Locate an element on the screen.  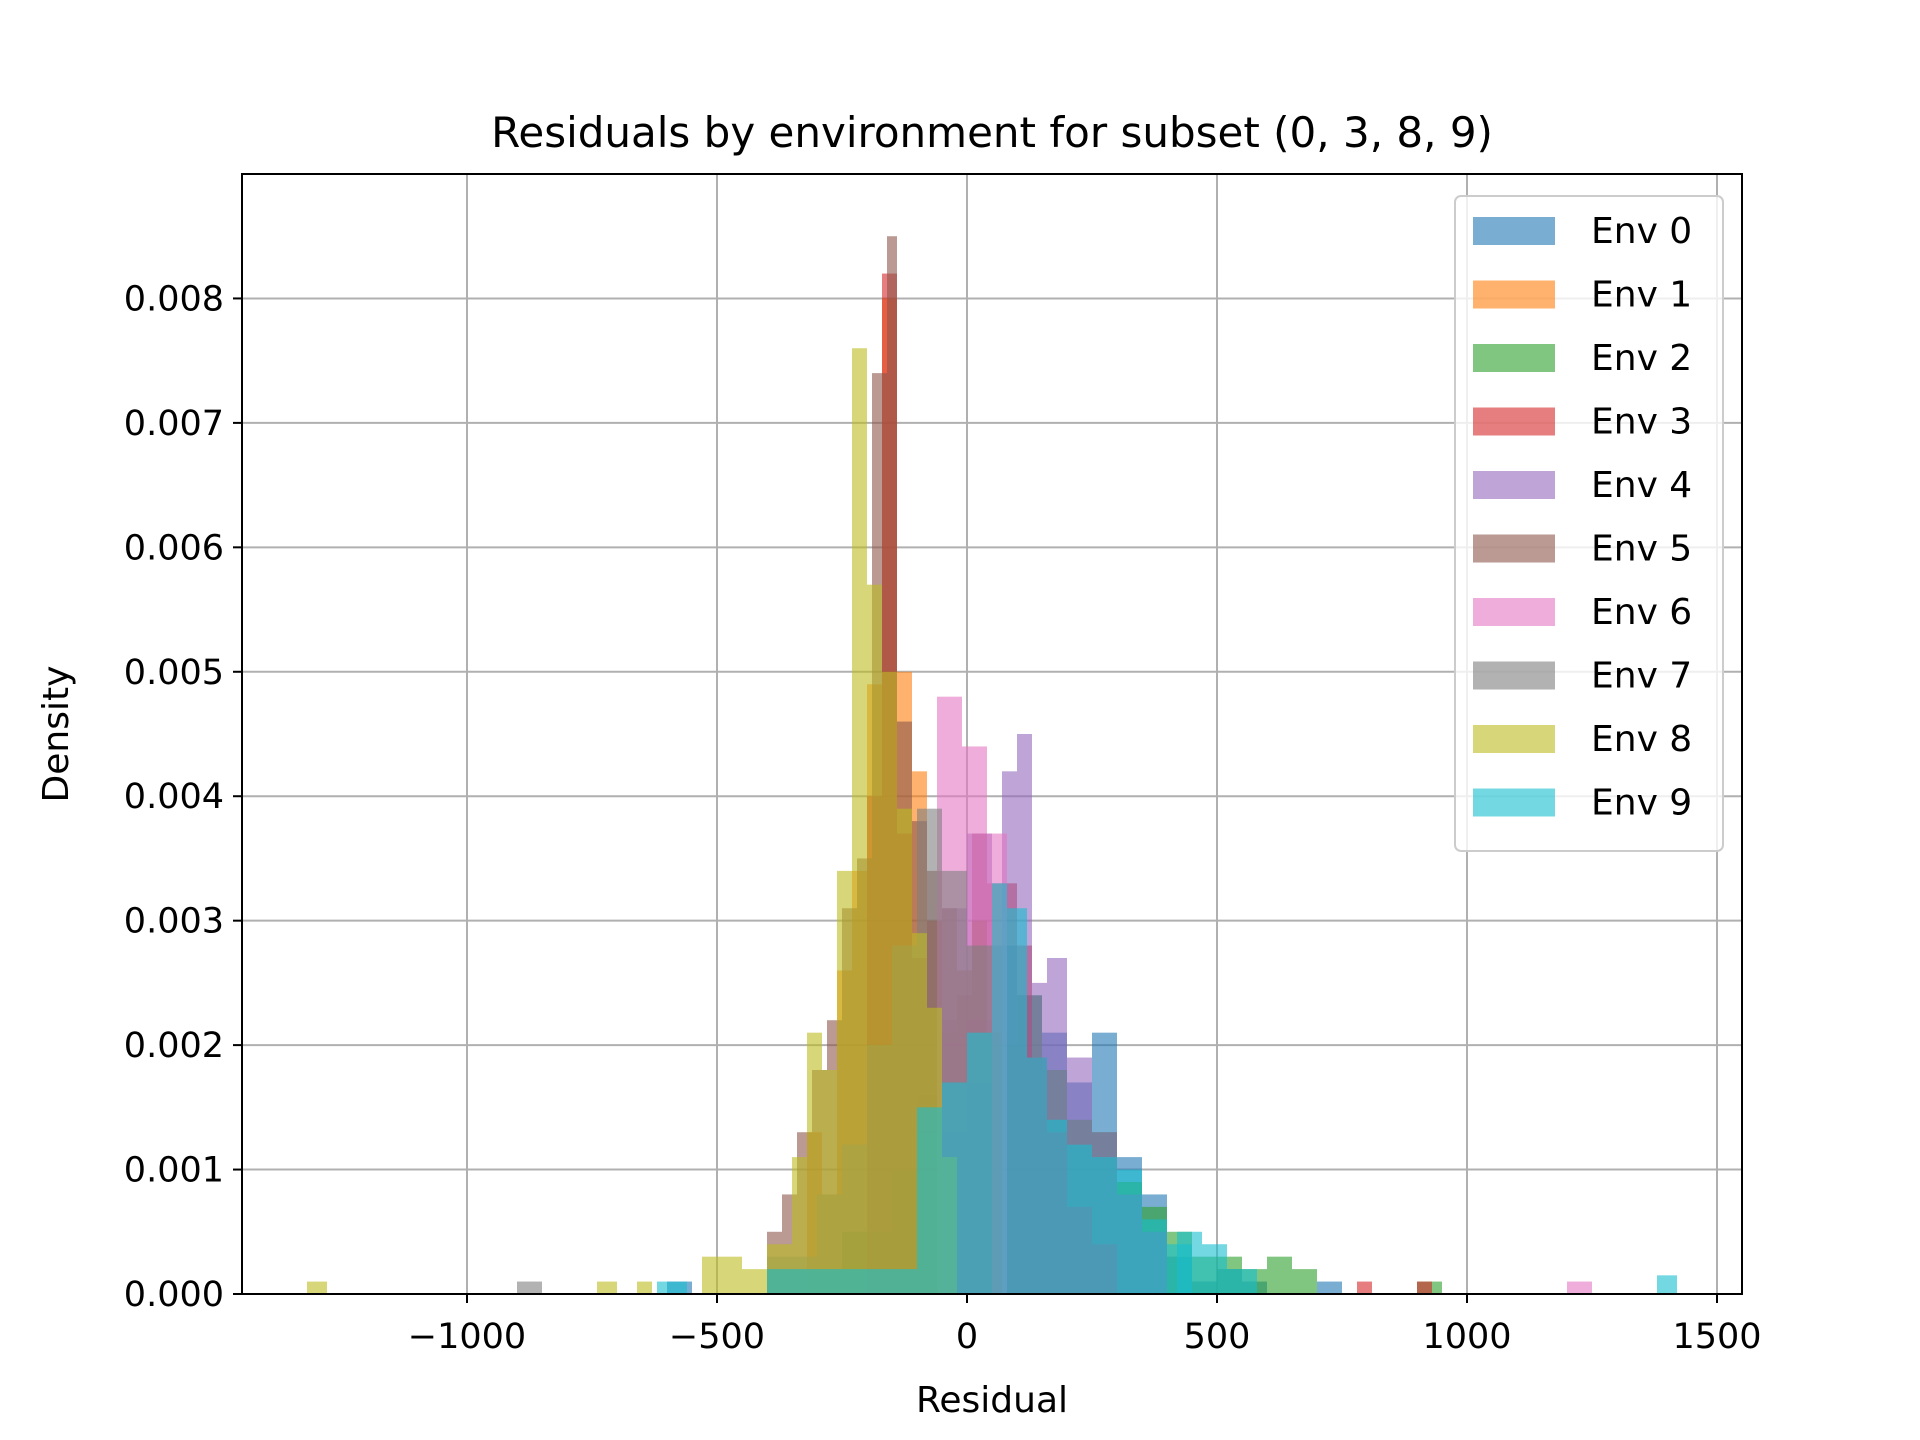
y-tick-label: 0.000 is located at coordinates (174, 1295).